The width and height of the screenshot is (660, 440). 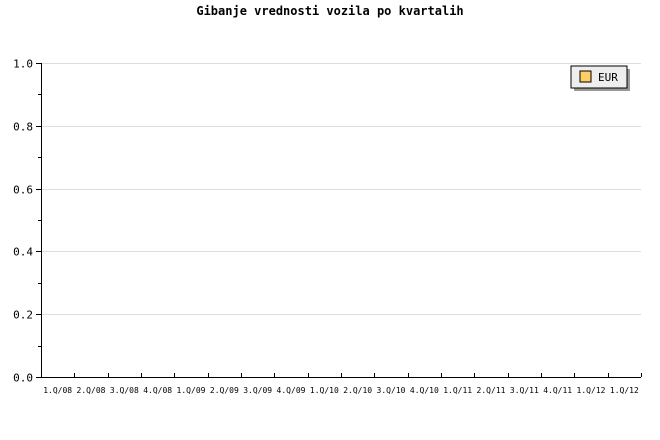 I want to click on legend-swatch-eur, so click(x=585, y=76).